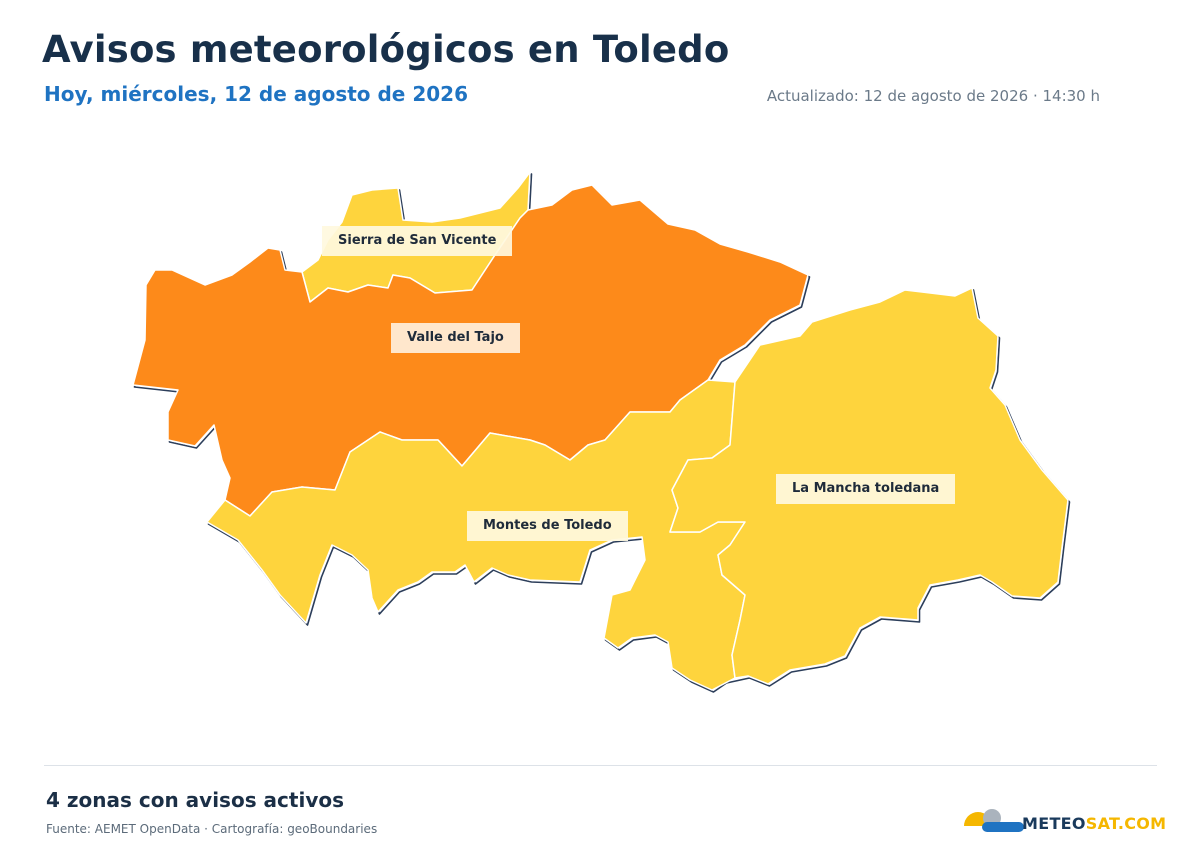 This screenshot has width=1200, height=850. I want to click on date-subtitle: Hoy, miércoles, 12 de agosto de 2026, so click(256, 94).